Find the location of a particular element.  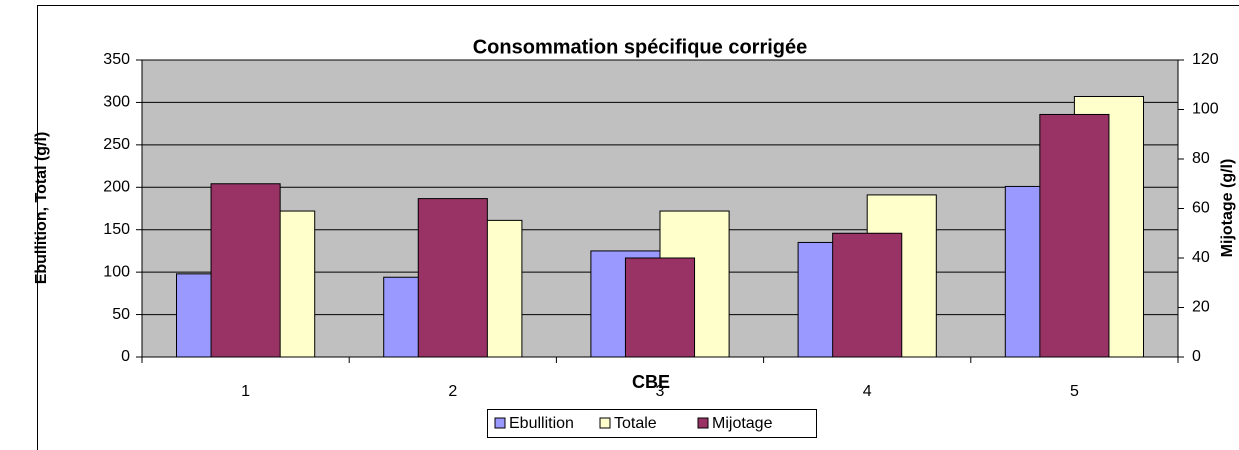

y-tick-label: 350 is located at coordinates (116, 59).